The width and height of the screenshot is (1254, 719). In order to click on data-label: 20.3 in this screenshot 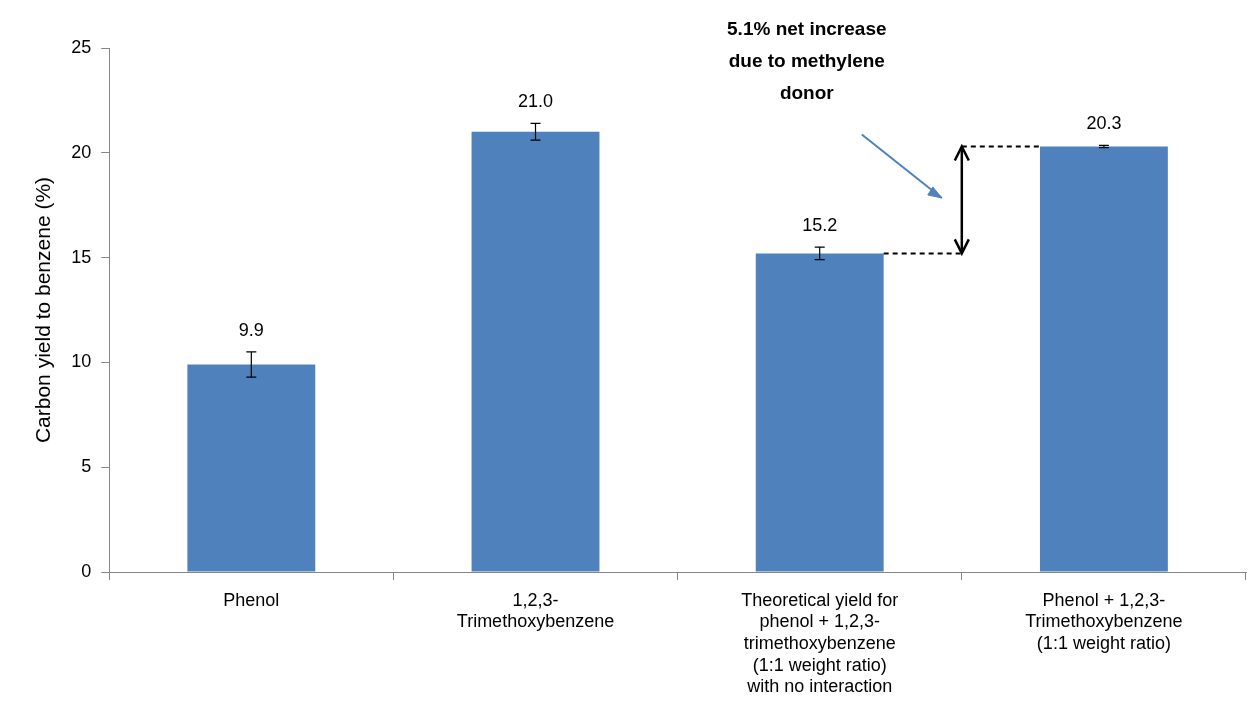, I will do `click(1104, 123)`.